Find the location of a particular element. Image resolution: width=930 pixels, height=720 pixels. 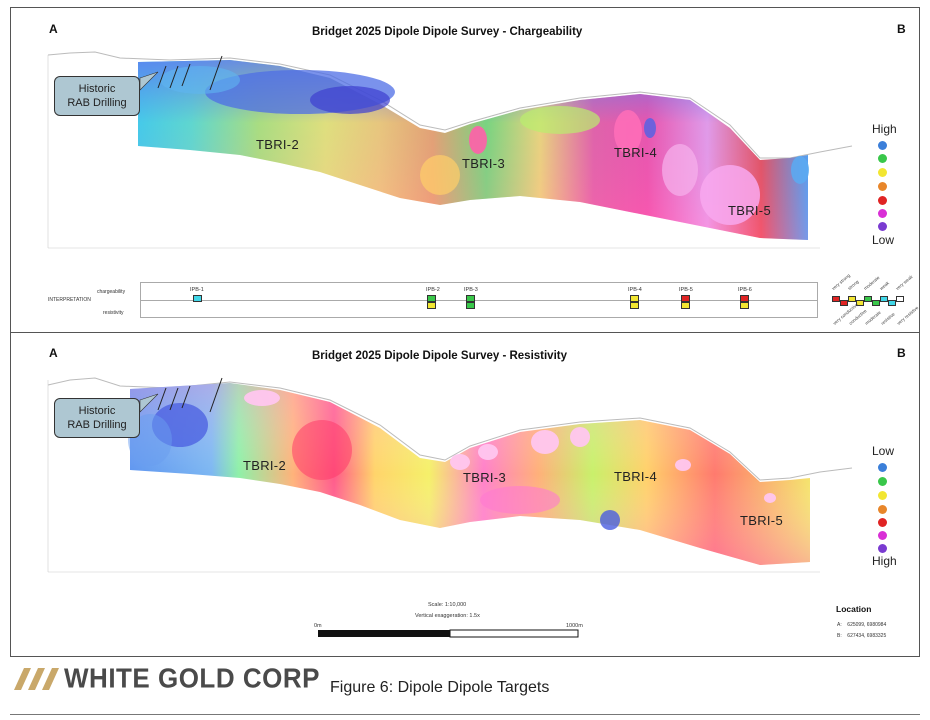

bottom-rab-callout: Historic RAB Drilling is located at coordinates (97, 418).